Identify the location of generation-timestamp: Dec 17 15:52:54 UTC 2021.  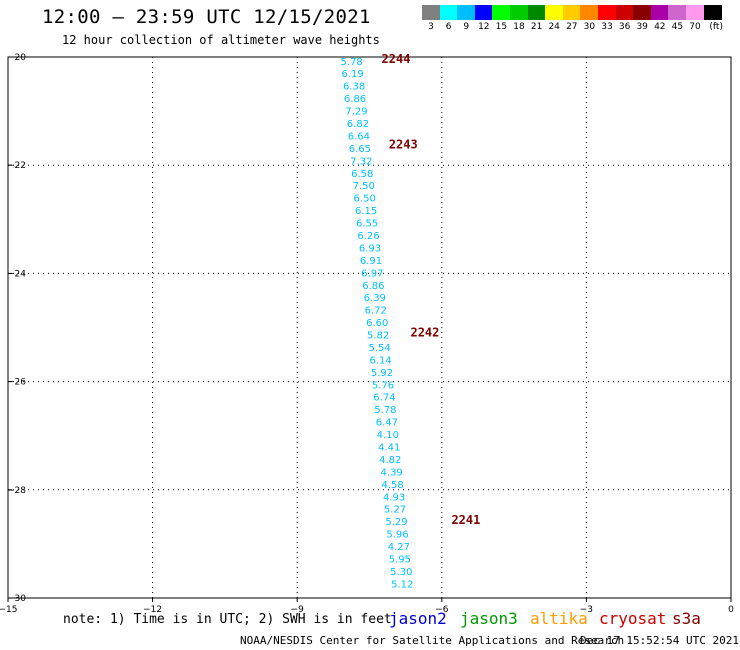
(659, 640).